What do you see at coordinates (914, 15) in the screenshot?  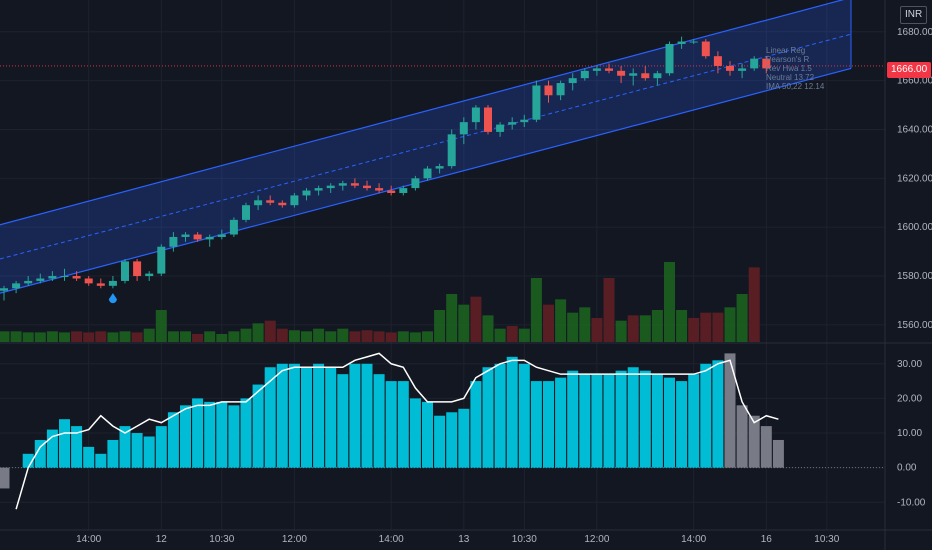 I see `currency-badge: INR` at bounding box center [914, 15].